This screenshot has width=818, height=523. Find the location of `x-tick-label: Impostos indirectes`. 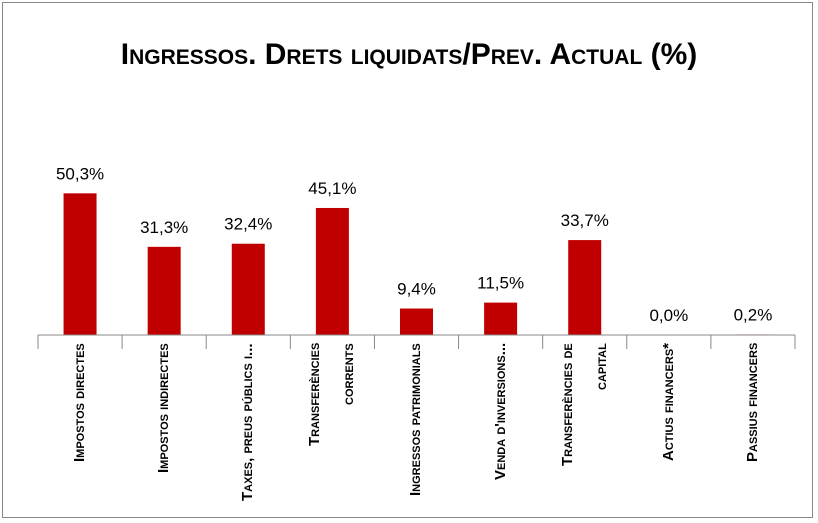

x-tick-label: Impostos indirectes is located at coordinates (164, 408).